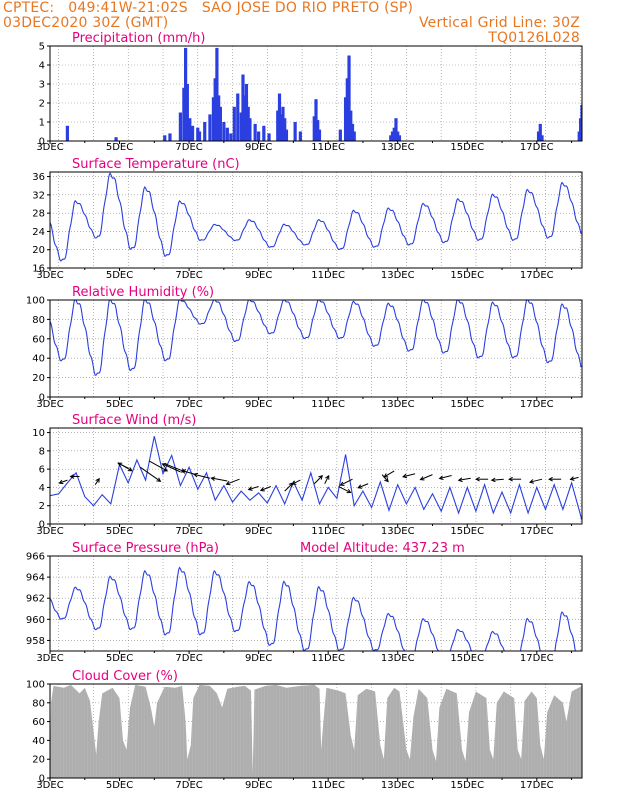 This screenshot has width=618, height=800. Describe the element at coordinates (42, 85) in the screenshot. I see `y-tick-label: 3` at that location.